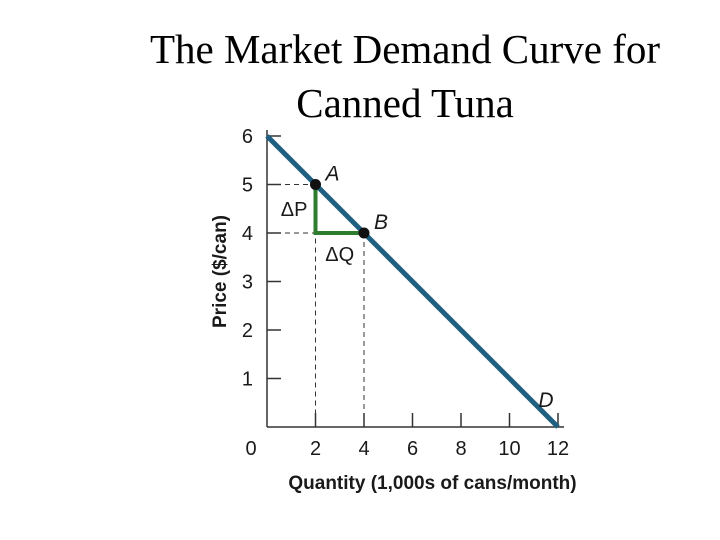 The width and height of the screenshot is (720, 540). What do you see at coordinates (250, 449) in the screenshot?
I see `x-tick-label: 0` at bounding box center [250, 449].